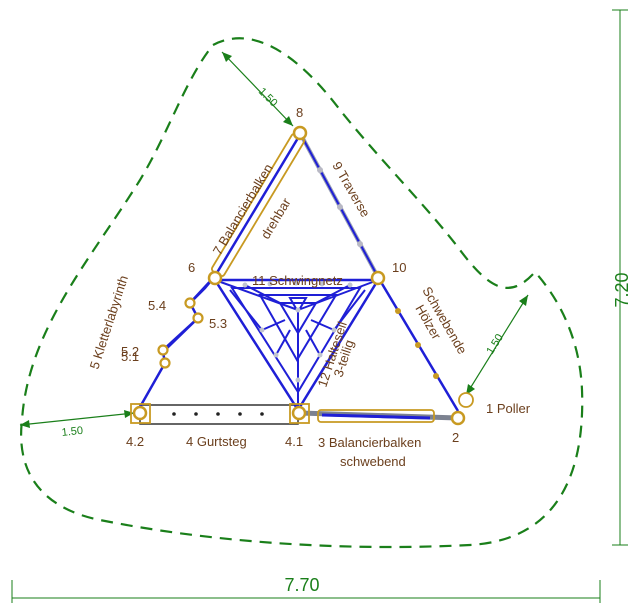 This screenshot has width=634, height=603. Describe the element at coordinates (130, 356) in the screenshot. I see `label-node-5-1: 5.1` at that location.